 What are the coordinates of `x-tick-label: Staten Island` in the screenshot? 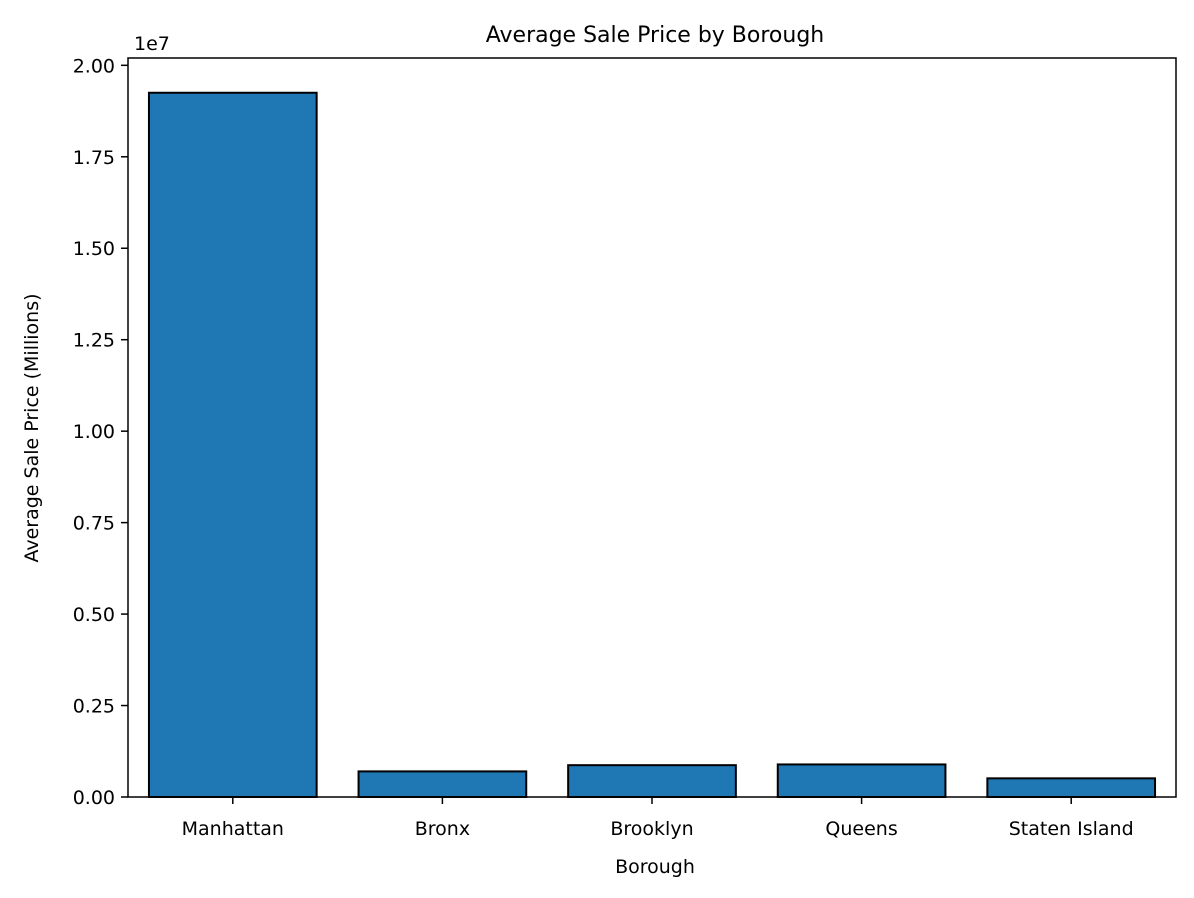 It's located at (1071, 829).